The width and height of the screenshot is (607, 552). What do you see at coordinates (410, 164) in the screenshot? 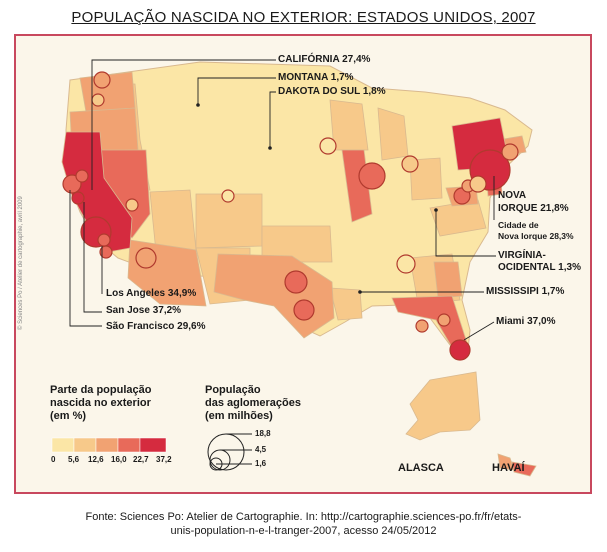
I see `metro-detroit` at bounding box center [410, 164].